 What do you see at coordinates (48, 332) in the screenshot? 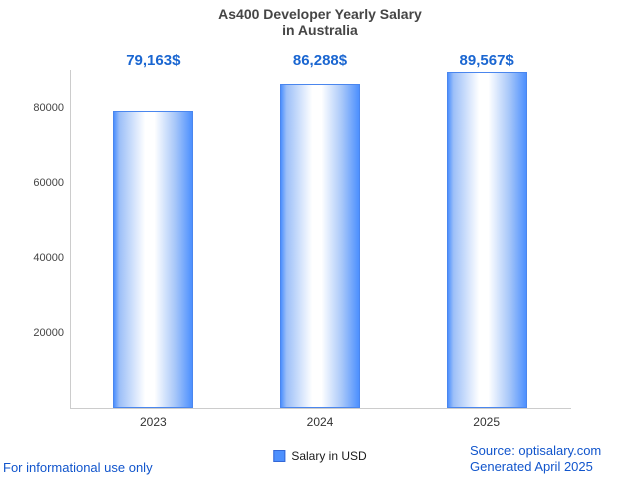
I see `y-axis-tick-label: 20000` at bounding box center [48, 332].